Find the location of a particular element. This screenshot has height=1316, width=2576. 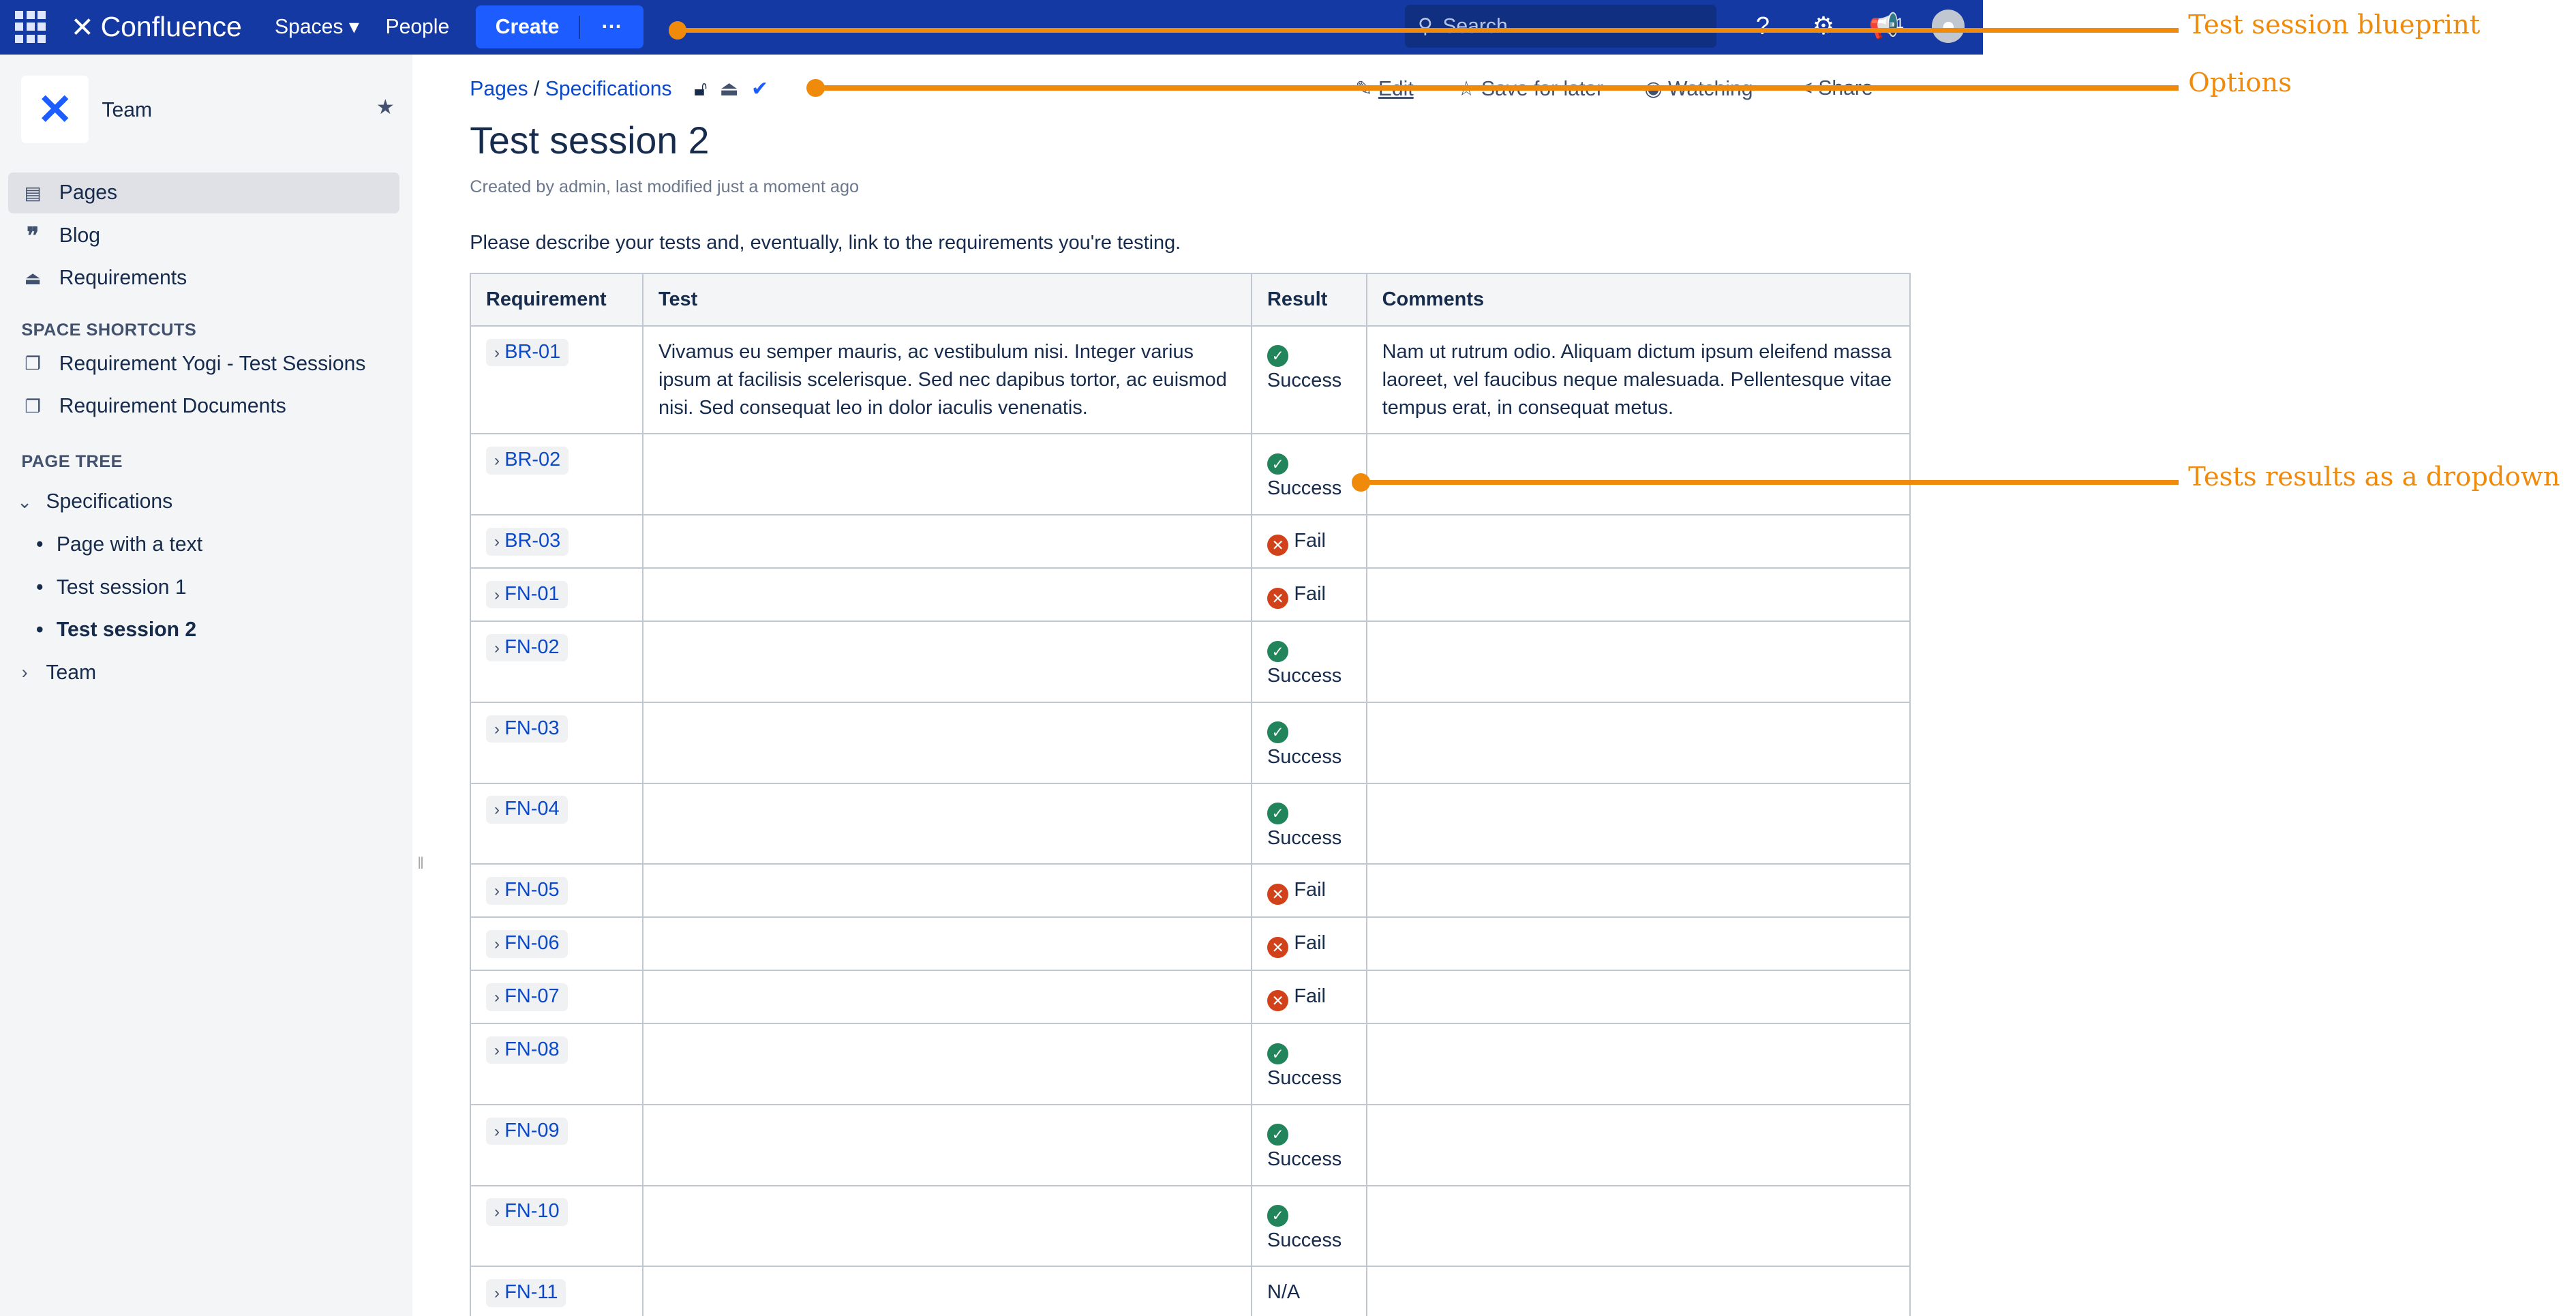

requirement-link: › FN-02 is located at coordinates (526, 647).